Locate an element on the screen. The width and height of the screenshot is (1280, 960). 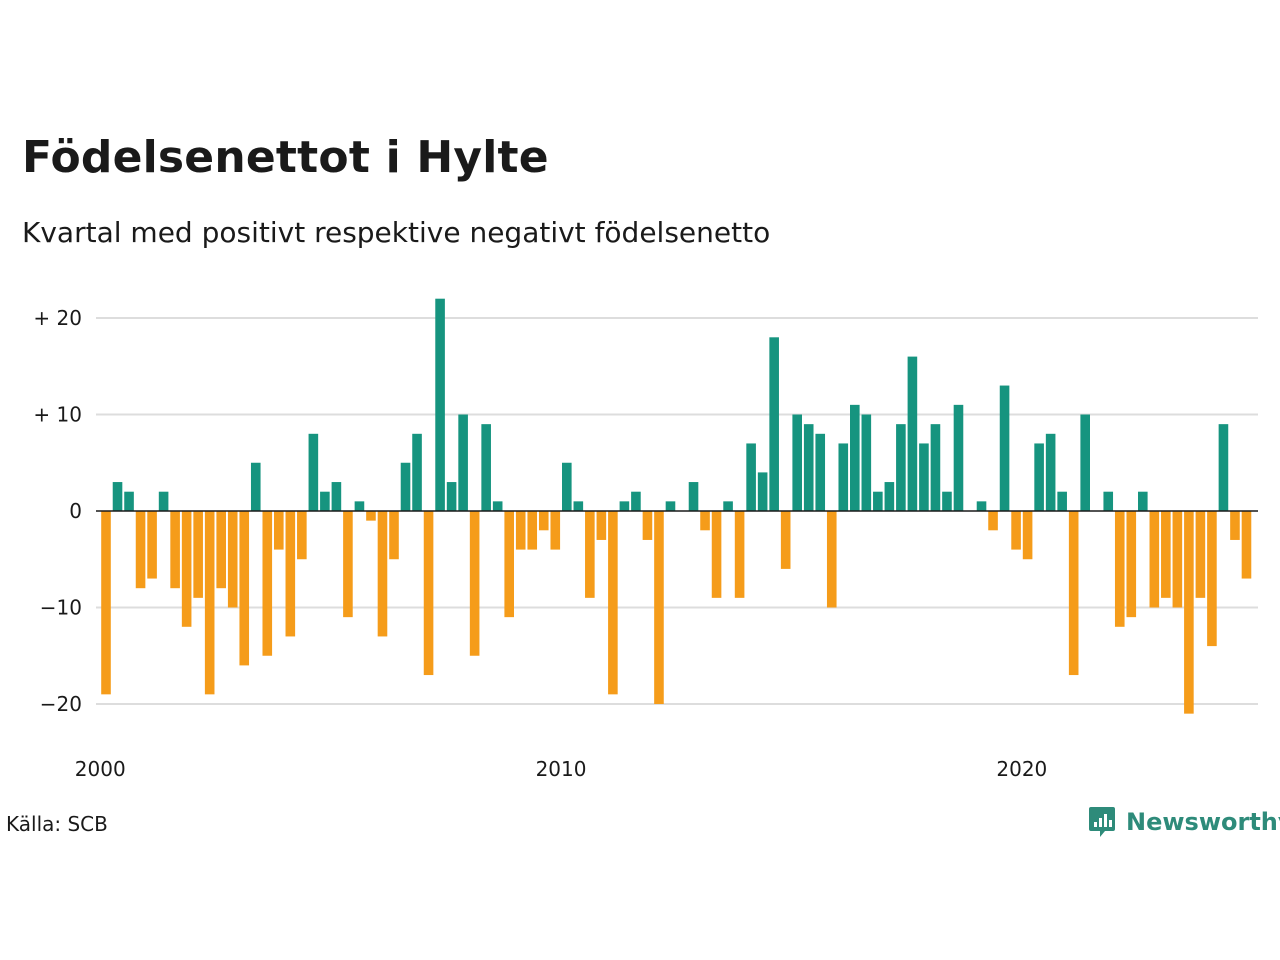
x-tick-label: 2010 is located at coordinates (561, 769).